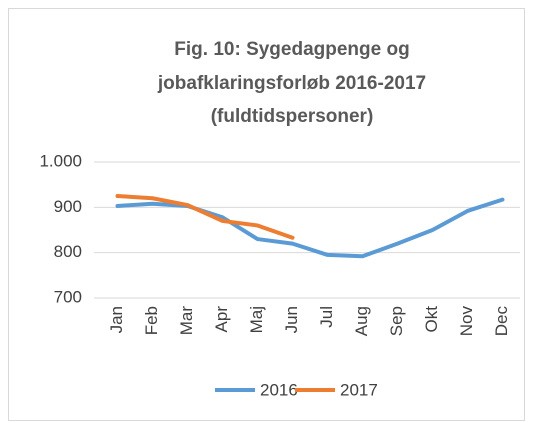 The width and height of the screenshot is (533, 423). I want to click on x-tick-label: Sep, so click(396, 321).